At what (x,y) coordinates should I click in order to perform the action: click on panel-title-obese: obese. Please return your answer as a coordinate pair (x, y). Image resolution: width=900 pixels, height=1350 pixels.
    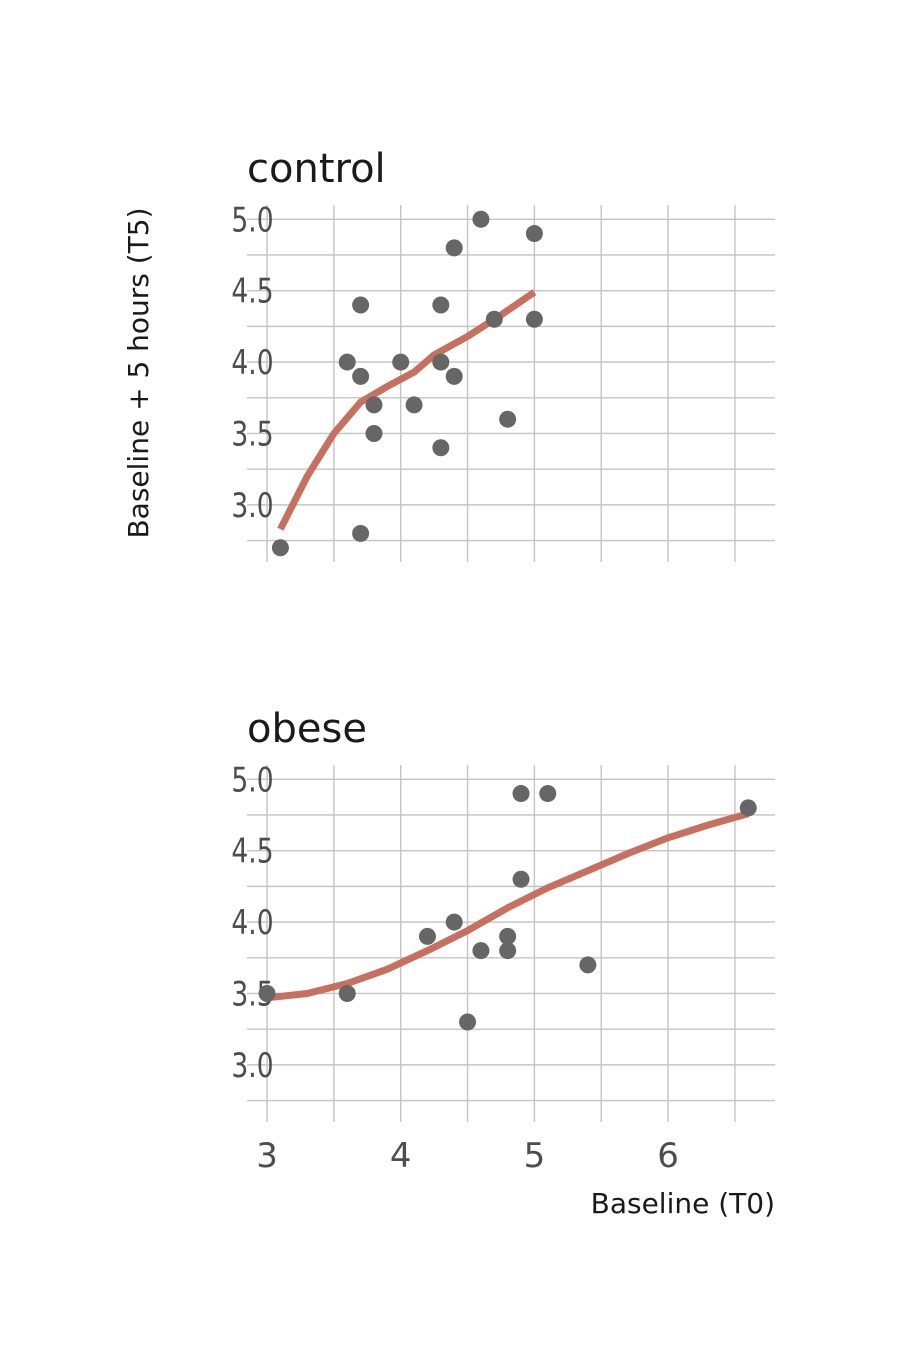
    Looking at the image, I should click on (307, 729).